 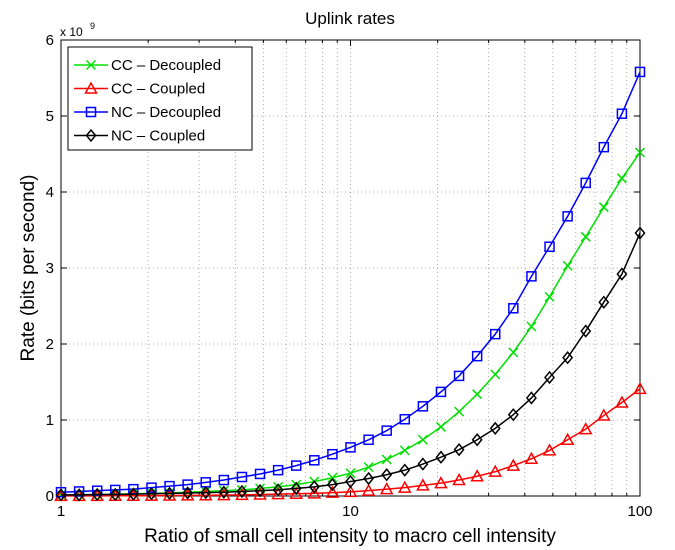 I want to click on y-tick-label: 2, so click(x=50, y=344).